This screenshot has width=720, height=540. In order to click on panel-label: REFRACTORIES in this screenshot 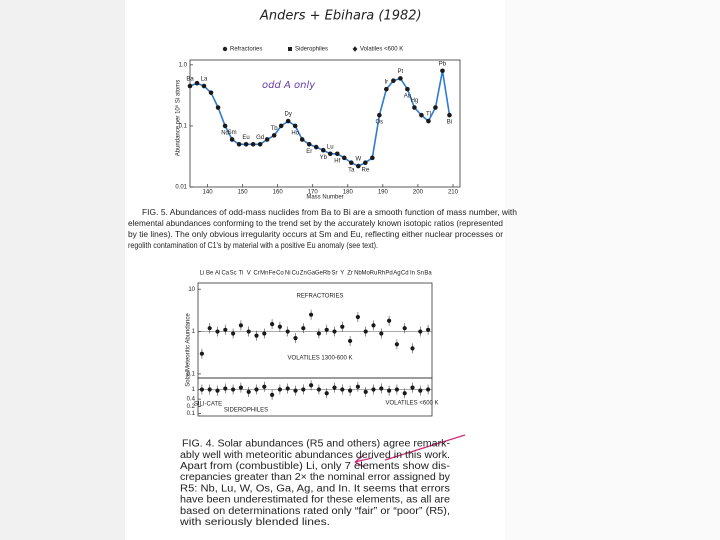, I will do `click(320, 297)`.